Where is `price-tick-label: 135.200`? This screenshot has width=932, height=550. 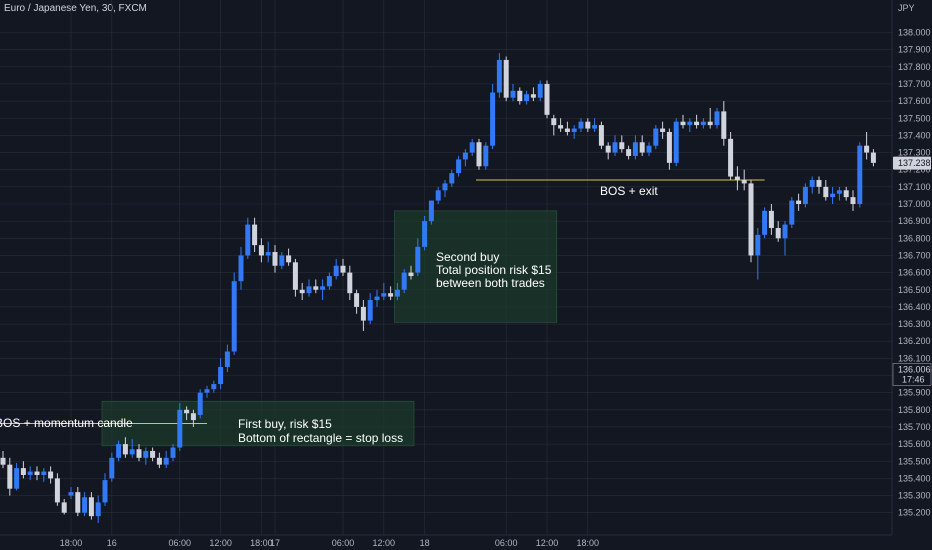
price-tick-label: 135.200 is located at coordinates (914, 513).